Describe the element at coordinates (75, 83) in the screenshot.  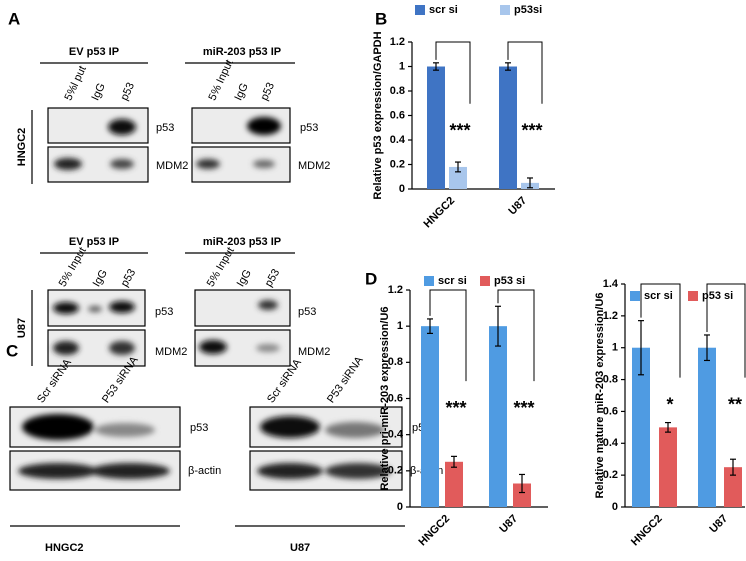
I see `lane-label: 5%l put` at that location.